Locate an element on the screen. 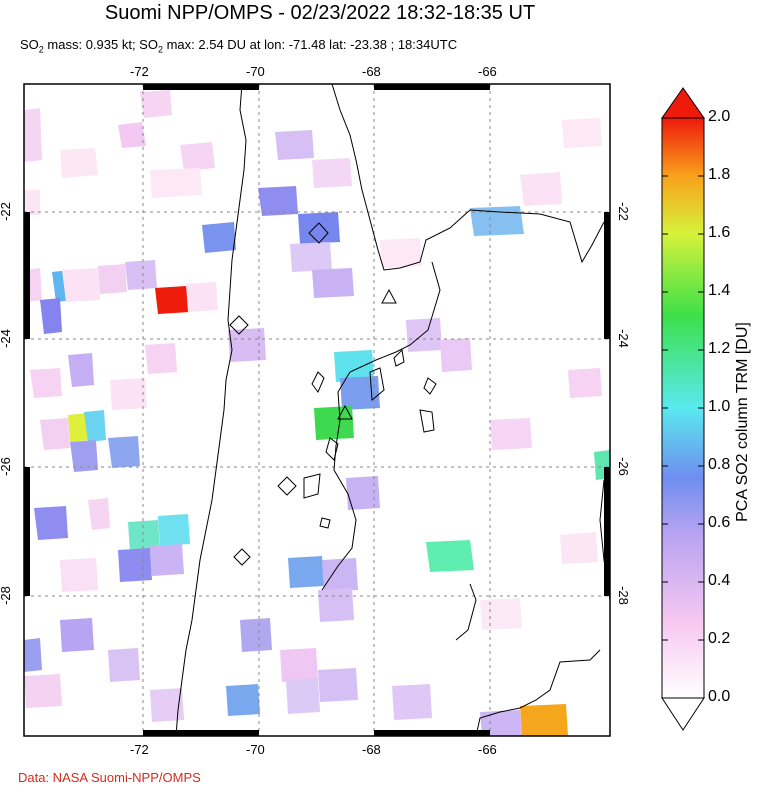 Image resolution: width=759 pixels, height=800 pixels. colorbar-label: 0.2 is located at coordinates (719, 638).